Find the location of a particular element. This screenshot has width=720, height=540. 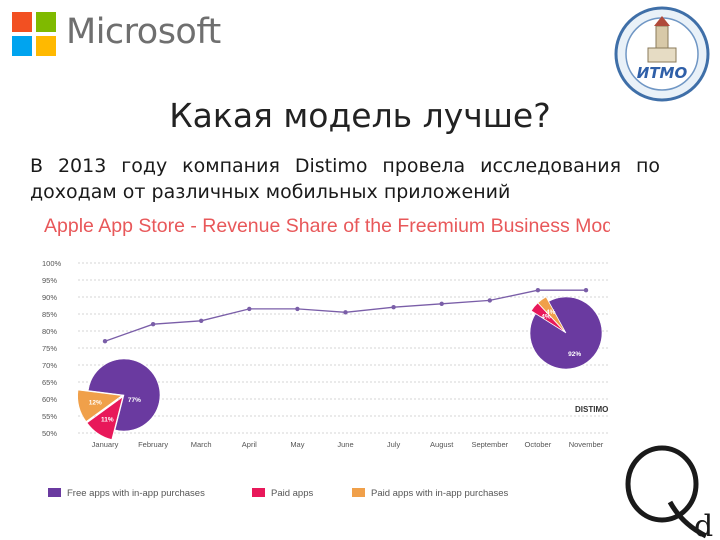

x-tick-label: April is located at coordinates (249, 444).